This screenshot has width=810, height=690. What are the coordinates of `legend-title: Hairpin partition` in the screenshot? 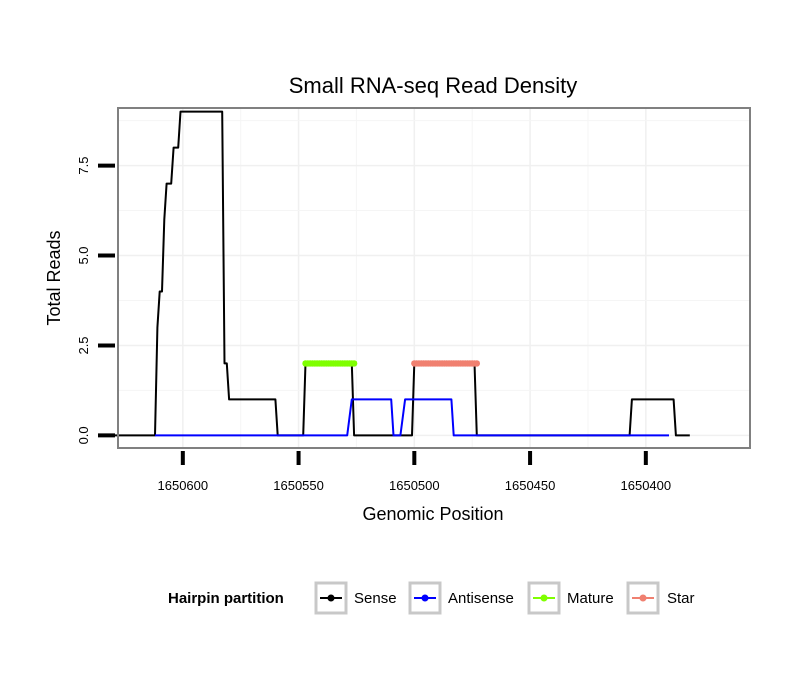 It's located at (226, 598).